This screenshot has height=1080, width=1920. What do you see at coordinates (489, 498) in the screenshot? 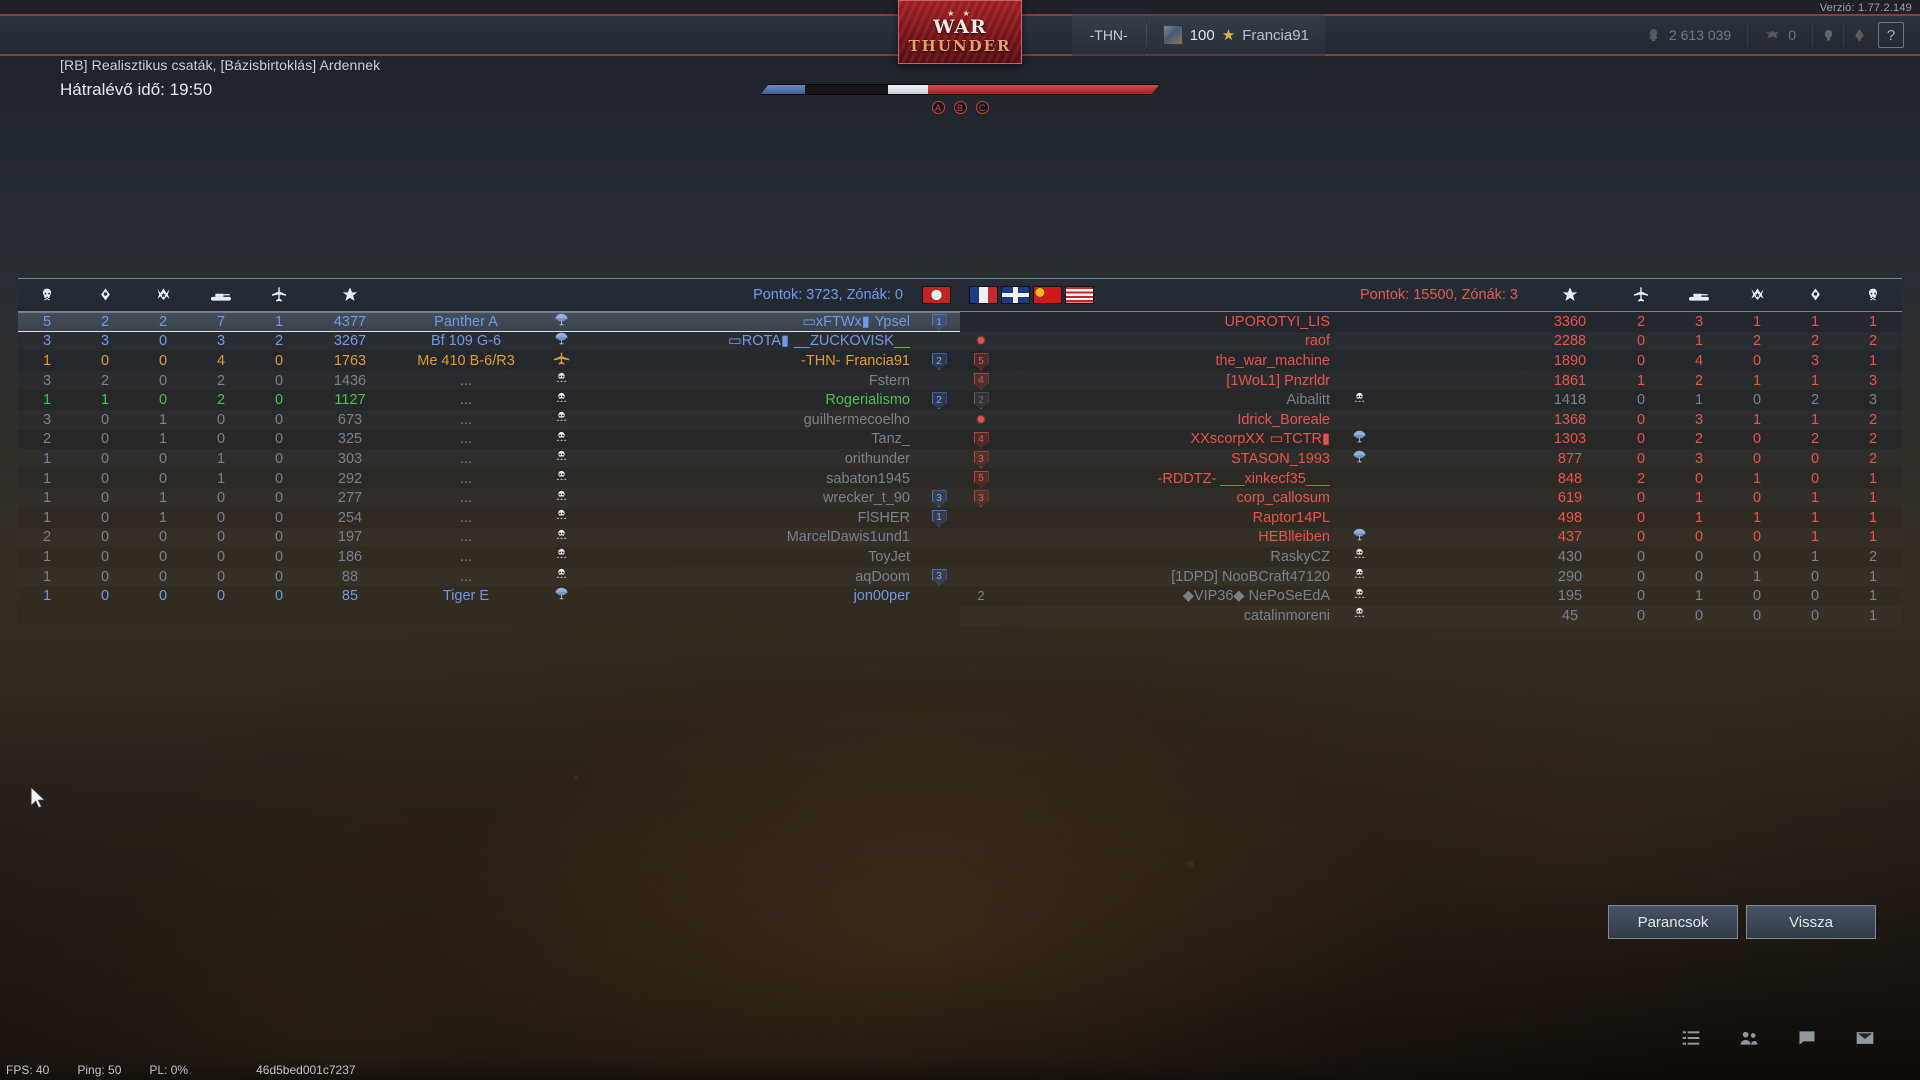
I see `table-row: 1 0 1 0 0 277... wrecker_t_90 3` at bounding box center [489, 498].